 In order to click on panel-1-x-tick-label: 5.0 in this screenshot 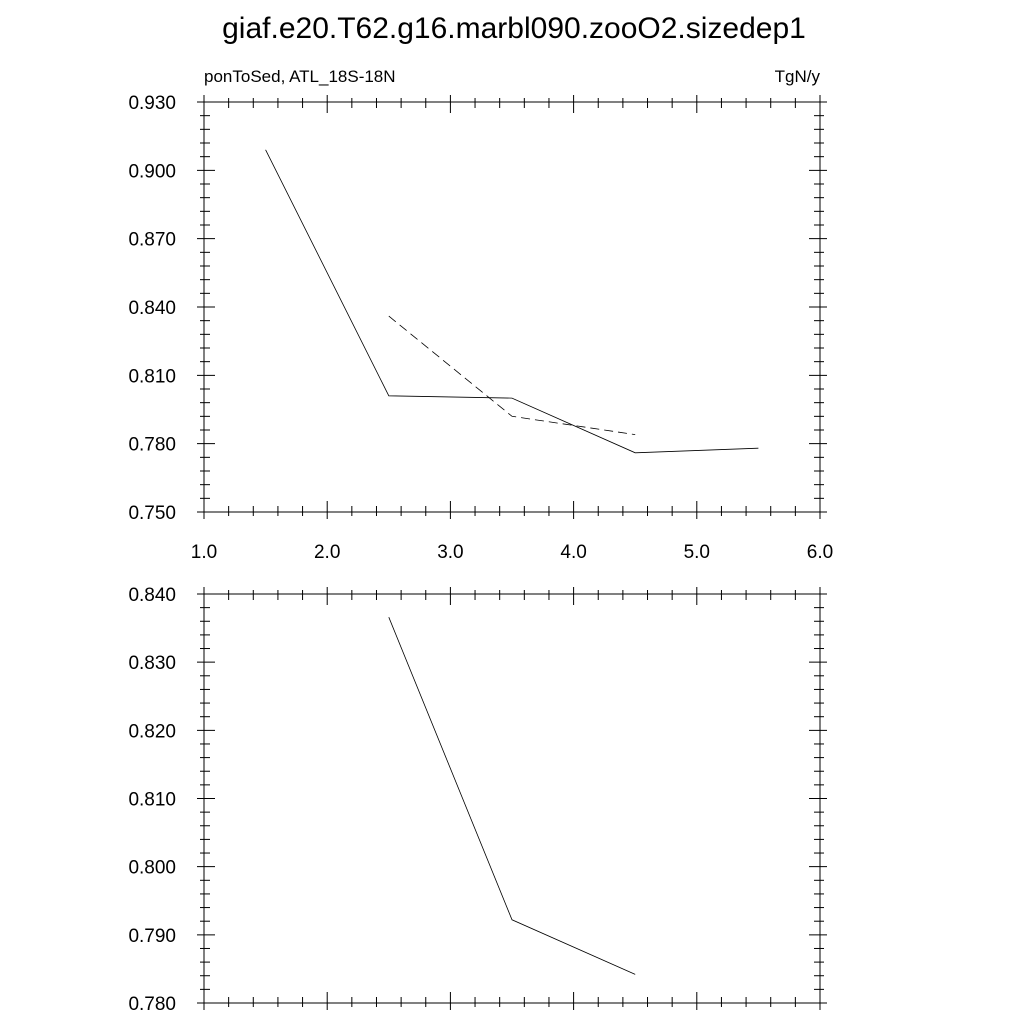, I will do `click(697, 552)`.